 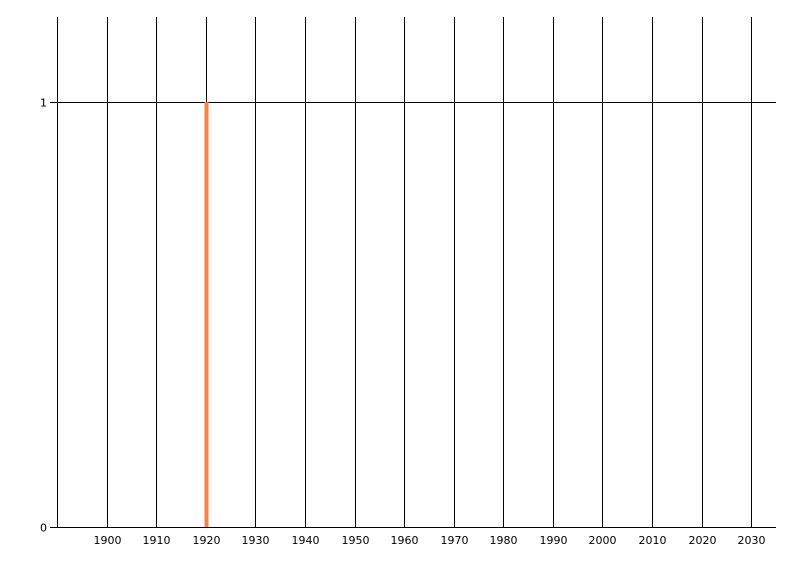 What do you see at coordinates (108, 540) in the screenshot?
I see `x-tick-label: 1900` at bounding box center [108, 540].